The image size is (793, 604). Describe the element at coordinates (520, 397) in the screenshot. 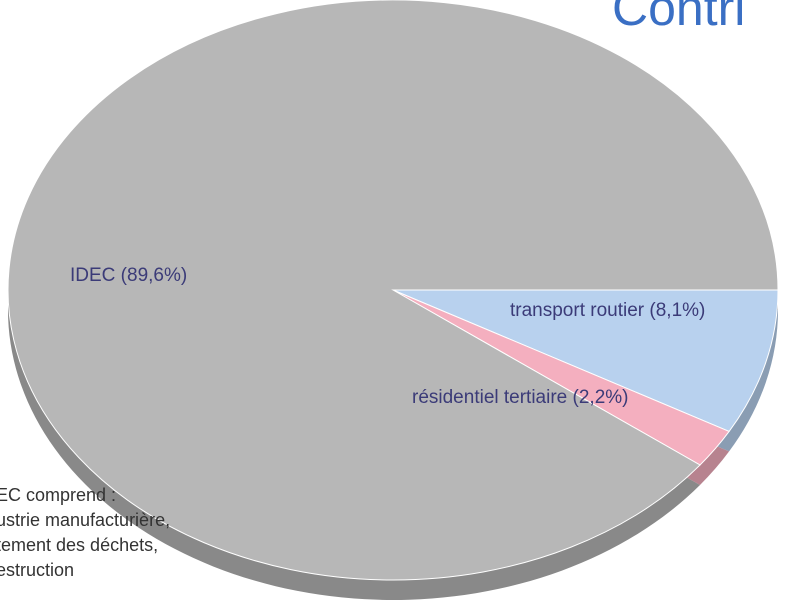

I see `slice-label: résidentiel tertiaire (2,2%)` at that location.